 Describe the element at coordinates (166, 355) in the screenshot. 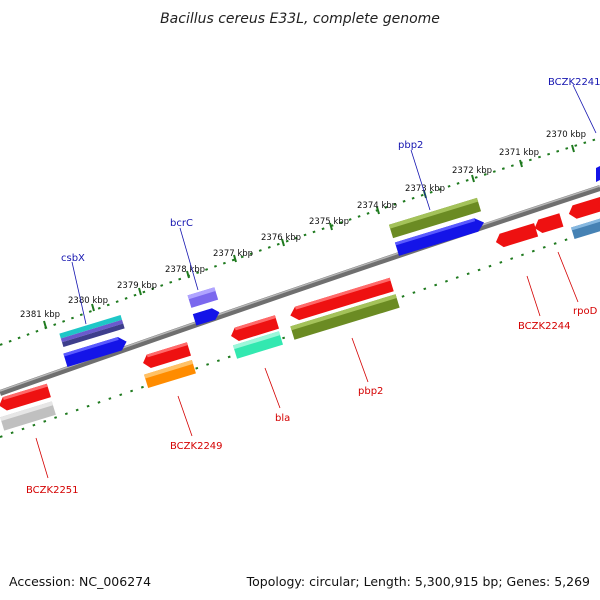

I see `gene-arrow-bczk2249-red` at that location.